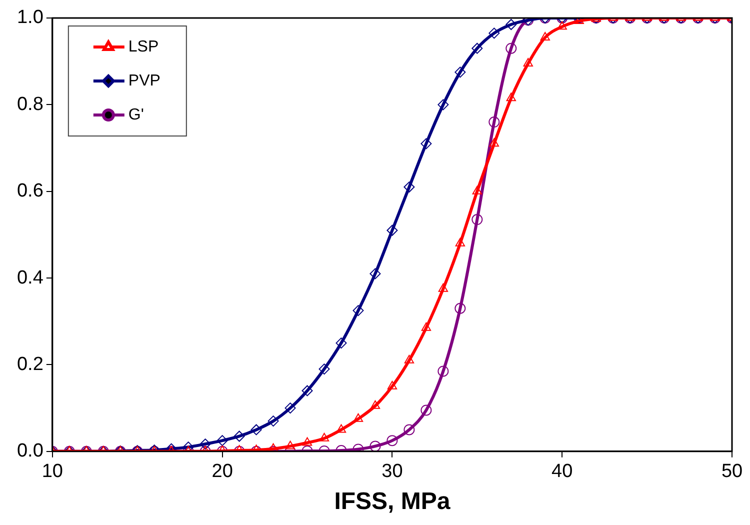 This screenshot has height=525, width=750. I want to click on legend-label: LSP, so click(143, 47).